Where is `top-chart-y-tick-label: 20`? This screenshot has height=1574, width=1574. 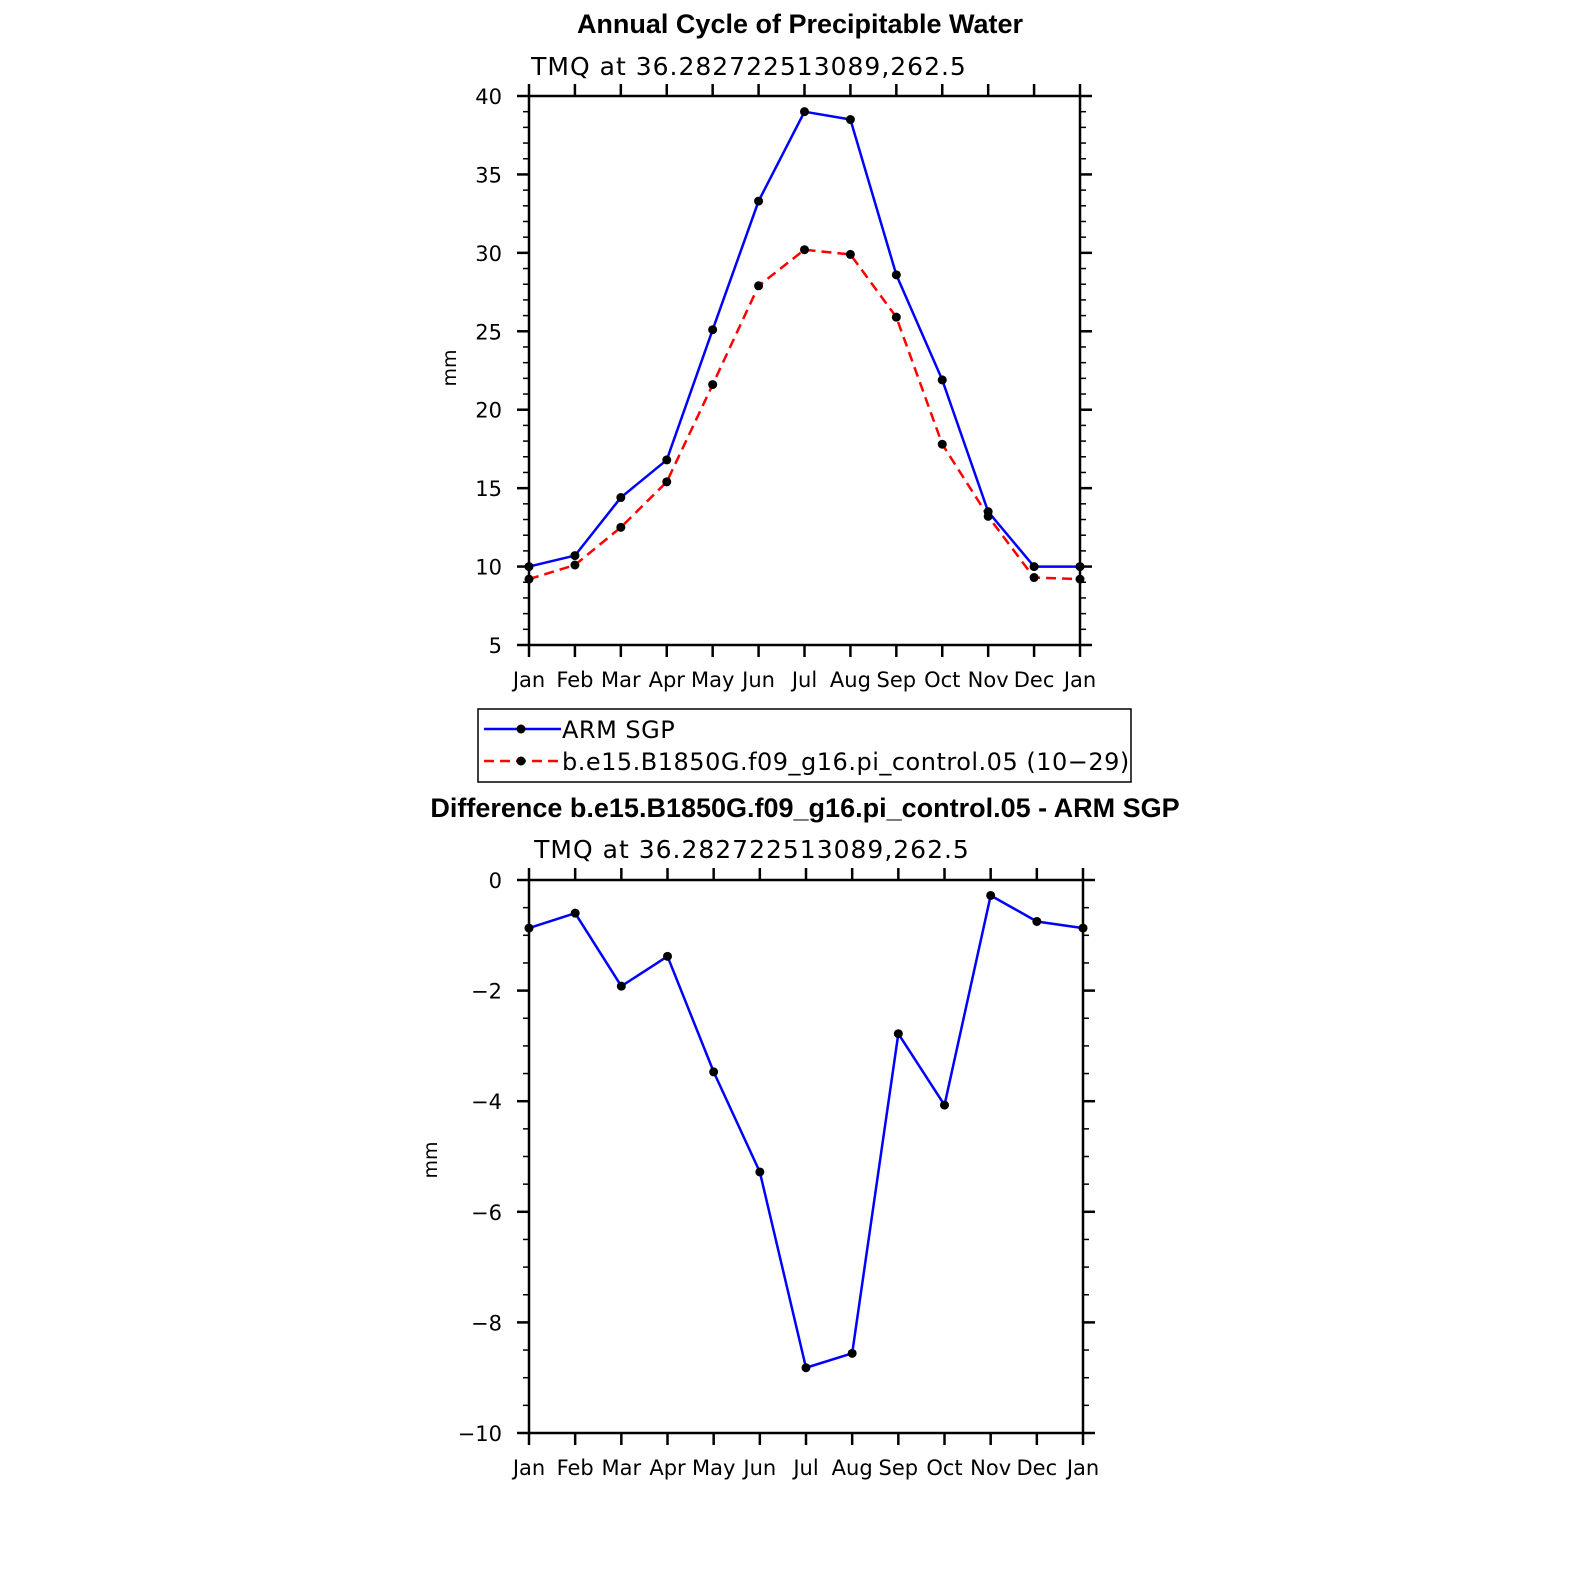 top-chart-y-tick-label: 20 is located at coordinates (488, 411).